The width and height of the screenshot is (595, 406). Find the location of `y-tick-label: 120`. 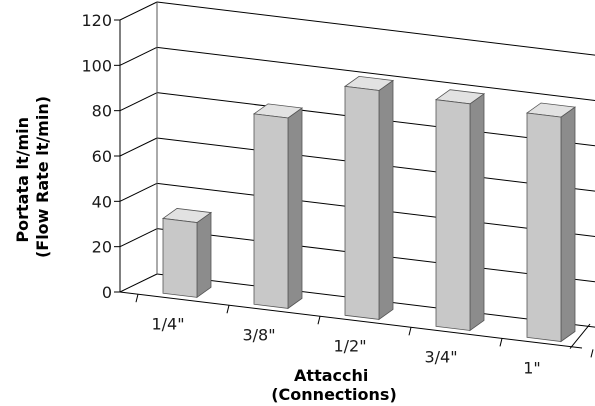

y-tick-label: 120 is located at coordinates (96, 20).